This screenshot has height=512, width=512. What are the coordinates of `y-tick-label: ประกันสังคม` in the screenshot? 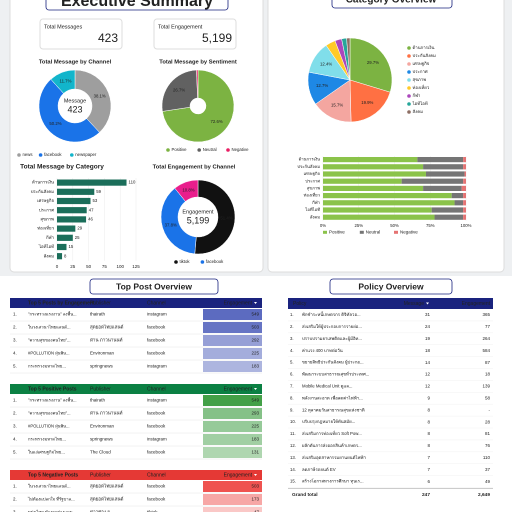 It's located at (308, 166).